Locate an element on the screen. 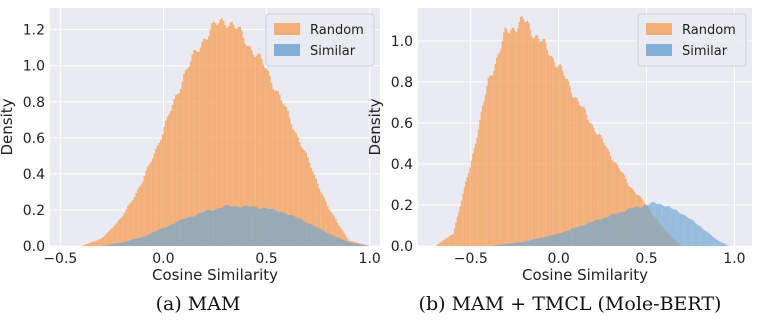 This screenshot has height=323, width=761. y-axis-label: Density is located at coordinates (375, 126).